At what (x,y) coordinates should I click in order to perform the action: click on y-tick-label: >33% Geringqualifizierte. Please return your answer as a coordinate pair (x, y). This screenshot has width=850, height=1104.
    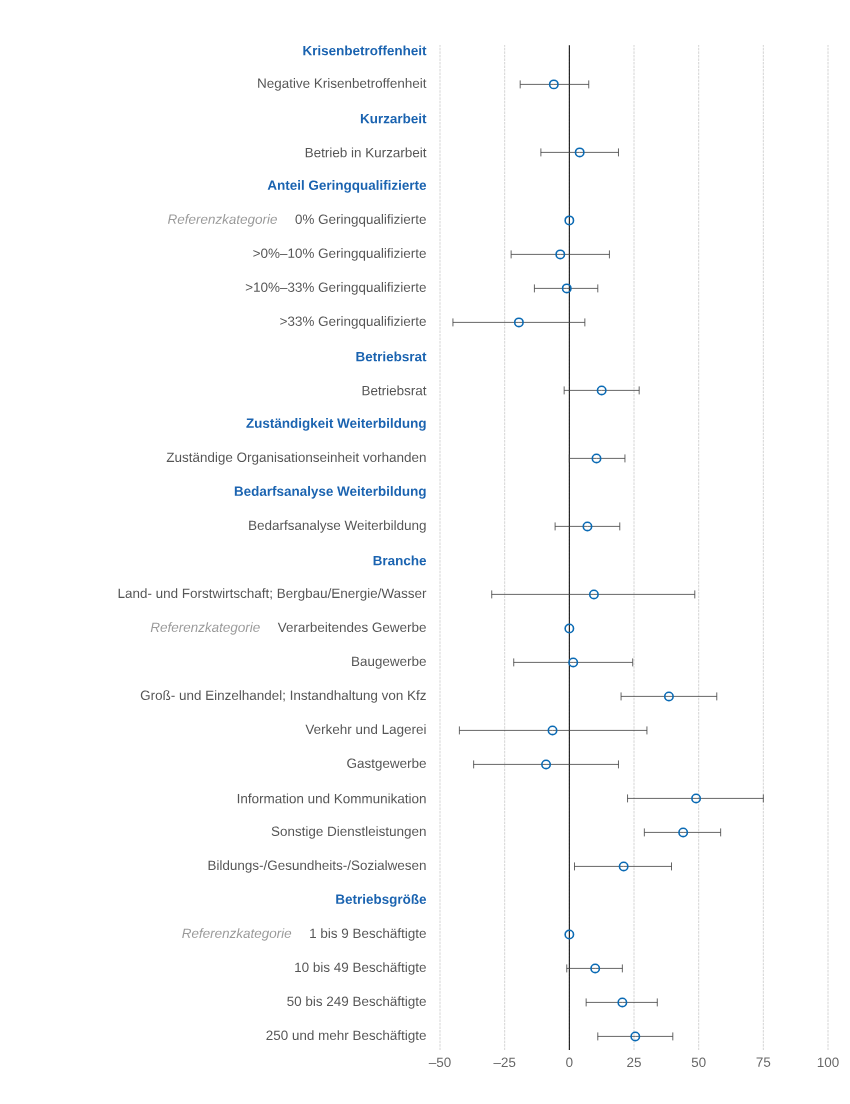
    Looking at the image, I should click on (353, 322).